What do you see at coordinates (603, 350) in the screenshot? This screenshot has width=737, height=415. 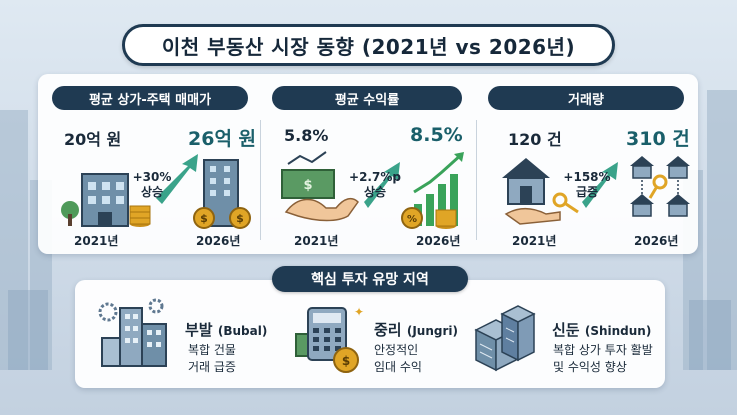 I see `region-shindun-desc-line1: 복합 상가 투자 활발` at bounding box center [603, 350].